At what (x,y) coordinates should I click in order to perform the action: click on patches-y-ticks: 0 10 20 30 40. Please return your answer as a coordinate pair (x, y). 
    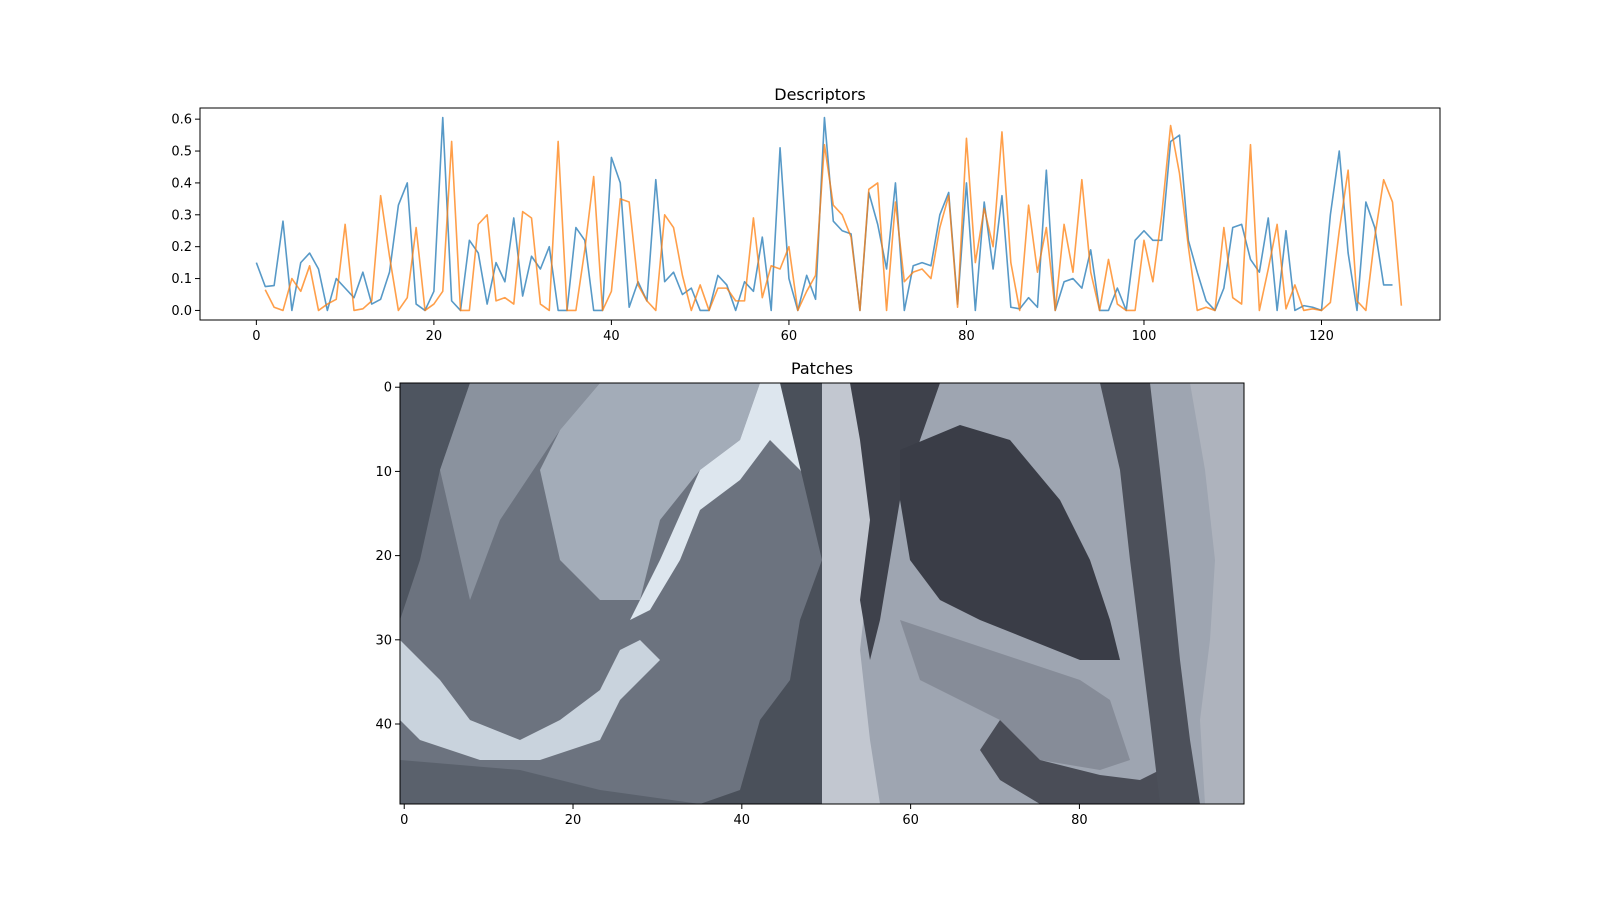
    Looking at the image, I should click on (387, 557).